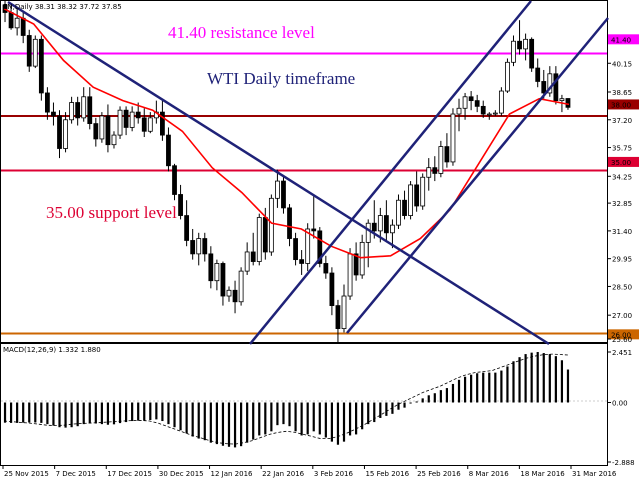 The height and width of the screenshot is (480, 640). I want to click on price-tick-label: 37.20, so click(622, 121).